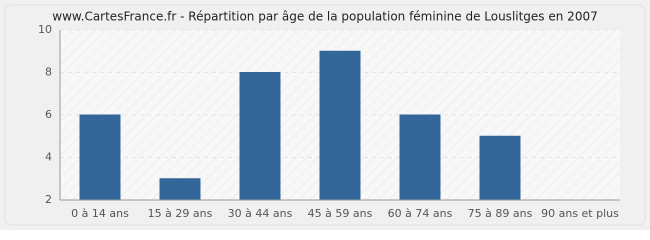 The image size is (650, 240). I want to click on x-tick-label: 75 à 89 ans, so click(500, 213).